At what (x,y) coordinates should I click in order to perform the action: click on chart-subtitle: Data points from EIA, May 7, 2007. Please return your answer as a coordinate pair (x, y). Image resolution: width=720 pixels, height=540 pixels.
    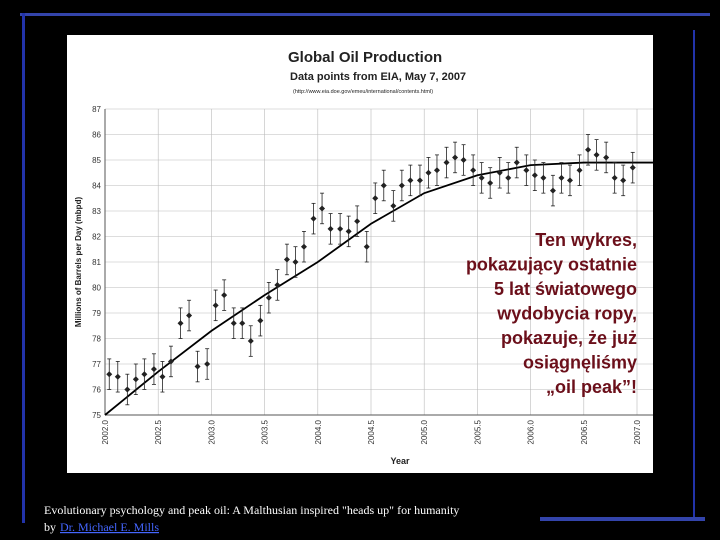
    Looking at the image, I should click on (378, 77).